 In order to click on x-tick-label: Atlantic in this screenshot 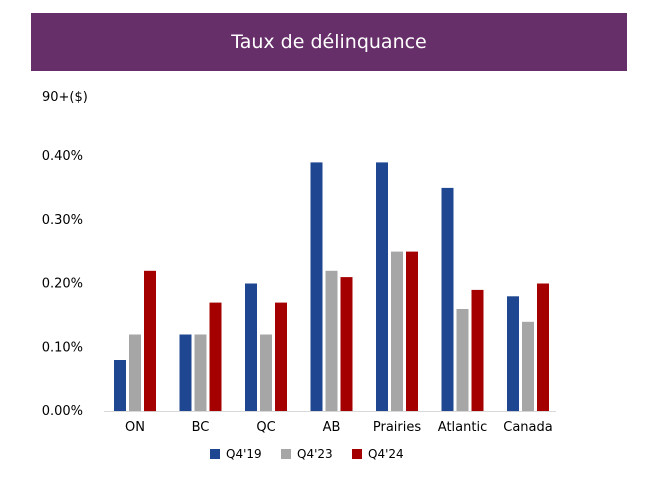, I will do `click(462, 427)`.